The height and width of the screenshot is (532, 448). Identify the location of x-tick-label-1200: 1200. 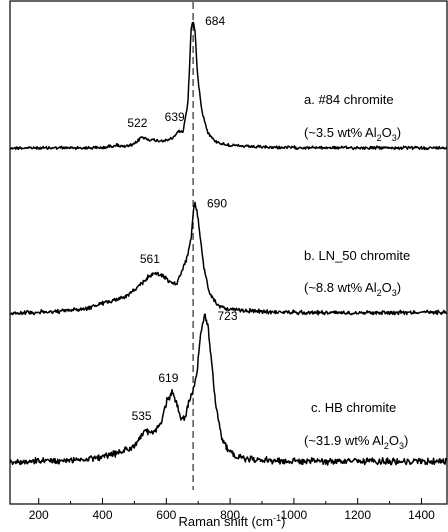
(357, 515).